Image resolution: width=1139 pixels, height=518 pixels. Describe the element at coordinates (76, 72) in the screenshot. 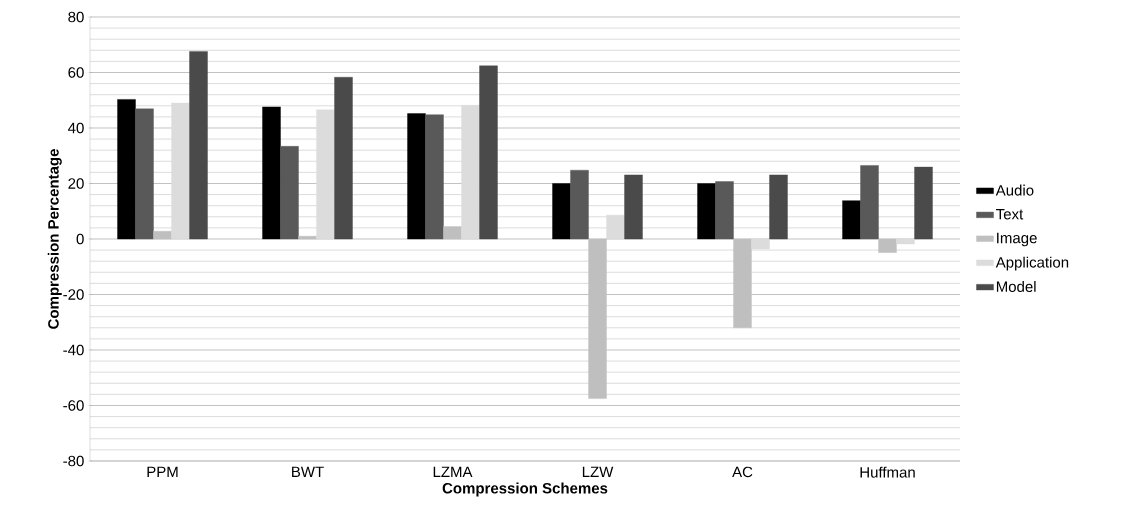

I see `y-tick-label: 60` at that location.